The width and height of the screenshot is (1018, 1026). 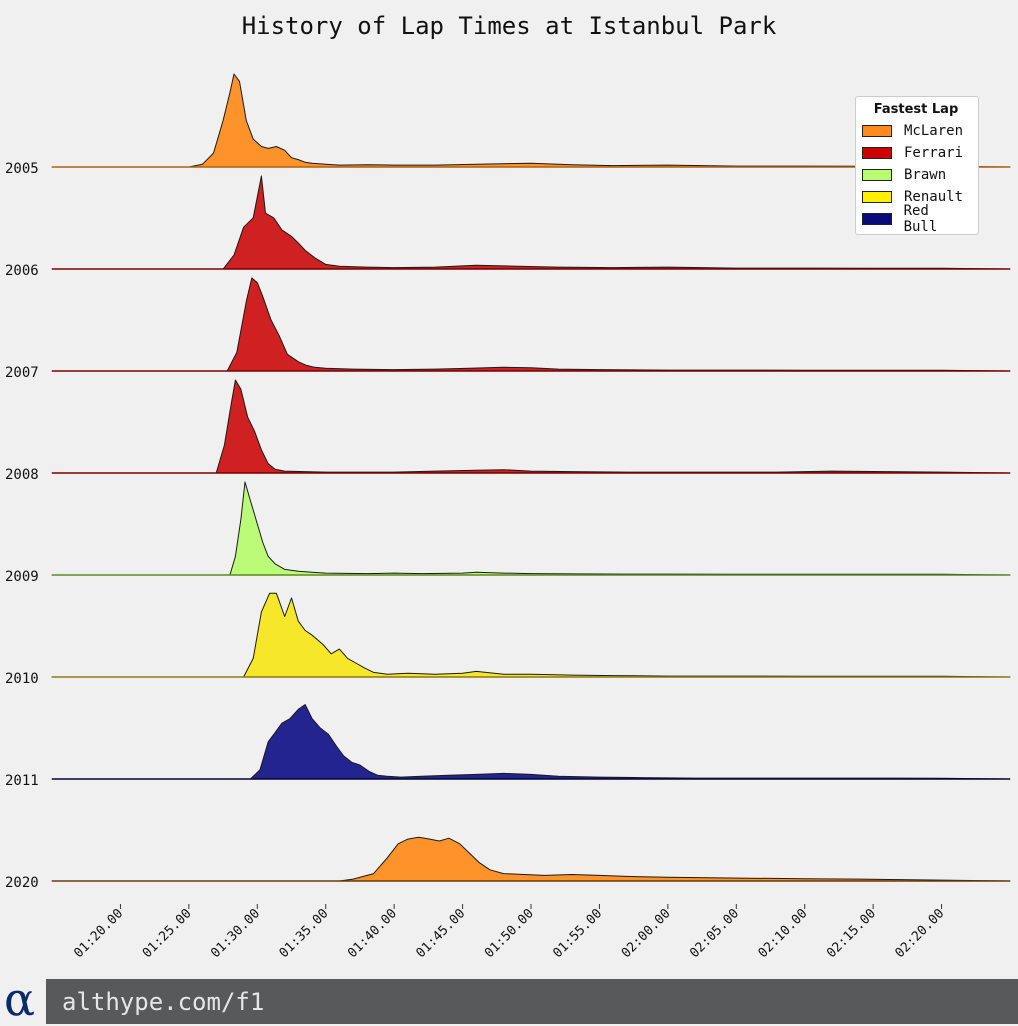 What do you see at coordinates (509, 999) in the screenshot?
I see `footer-bar: α althype.com/f1` at bounding box center [509, 999].